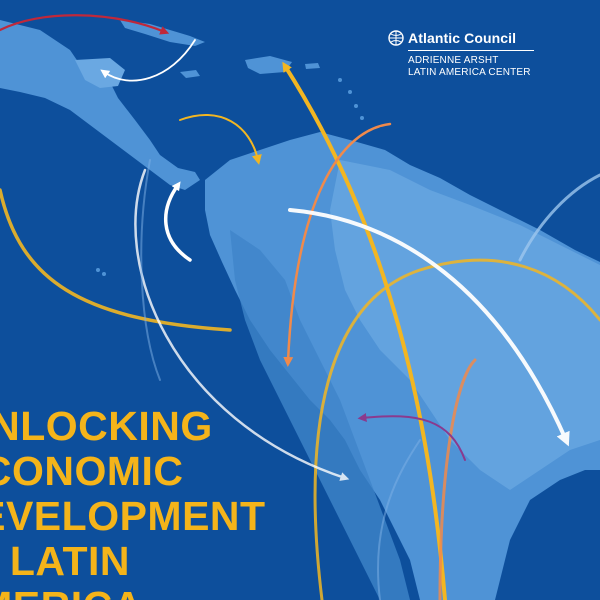 The height and width of the screenshot is (600, 600). Describe the element at coordinates (92, 471) in the screenshot. I see `headline-line-2: ECONOMIC` at that location.